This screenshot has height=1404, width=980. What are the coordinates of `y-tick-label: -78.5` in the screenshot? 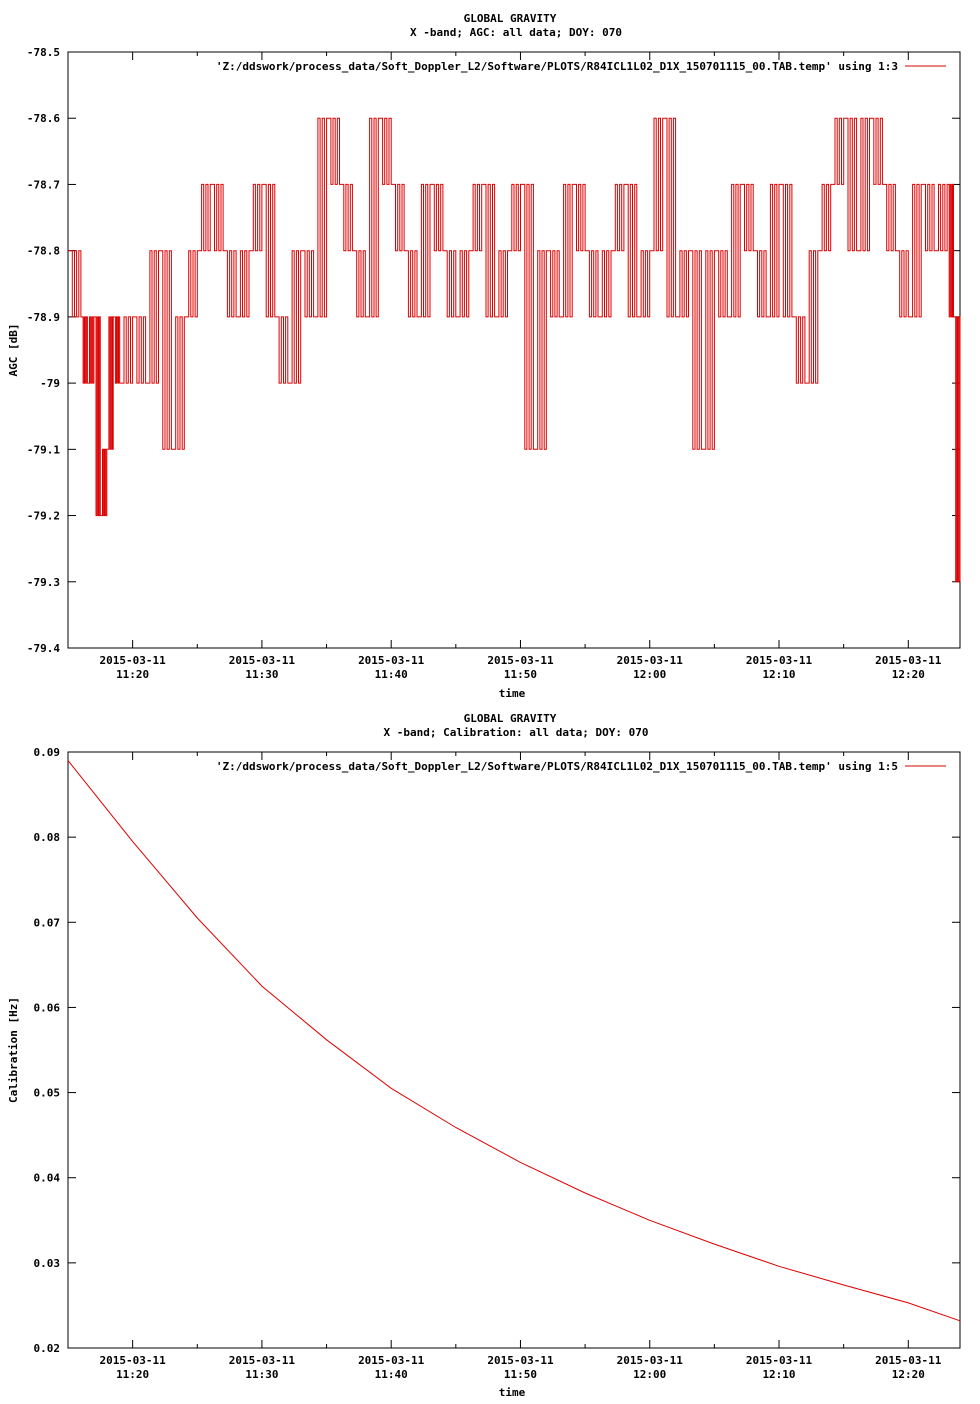 It's located at (43, 52).